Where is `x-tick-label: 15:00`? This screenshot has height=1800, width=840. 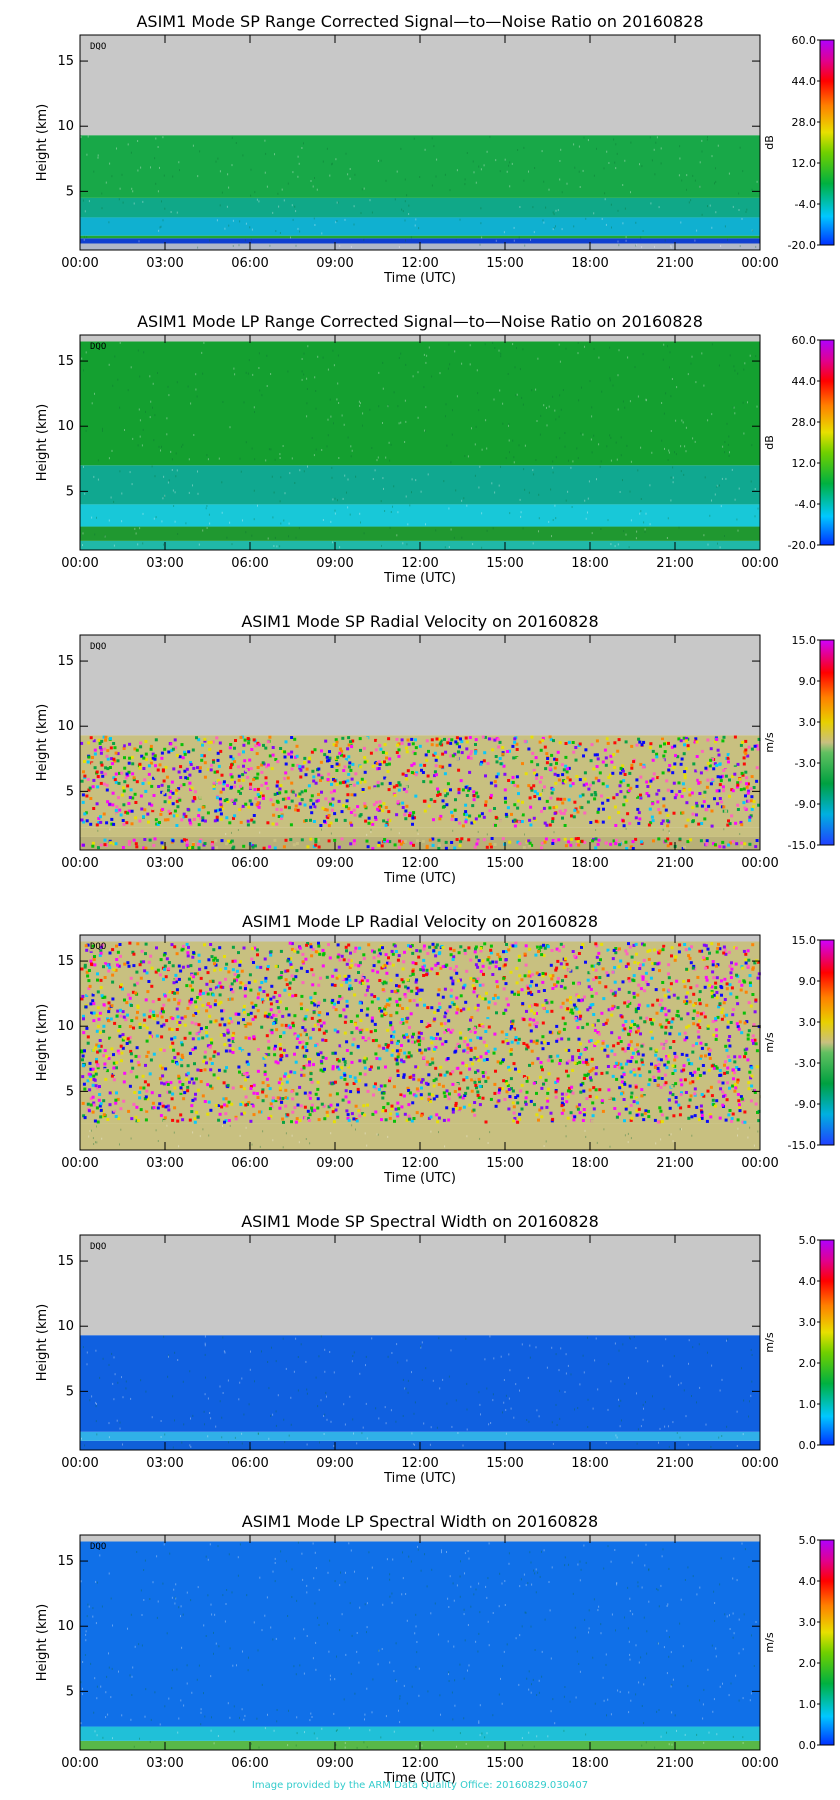
x-tick-label: 15:00 is located at coordinates (504, 563).